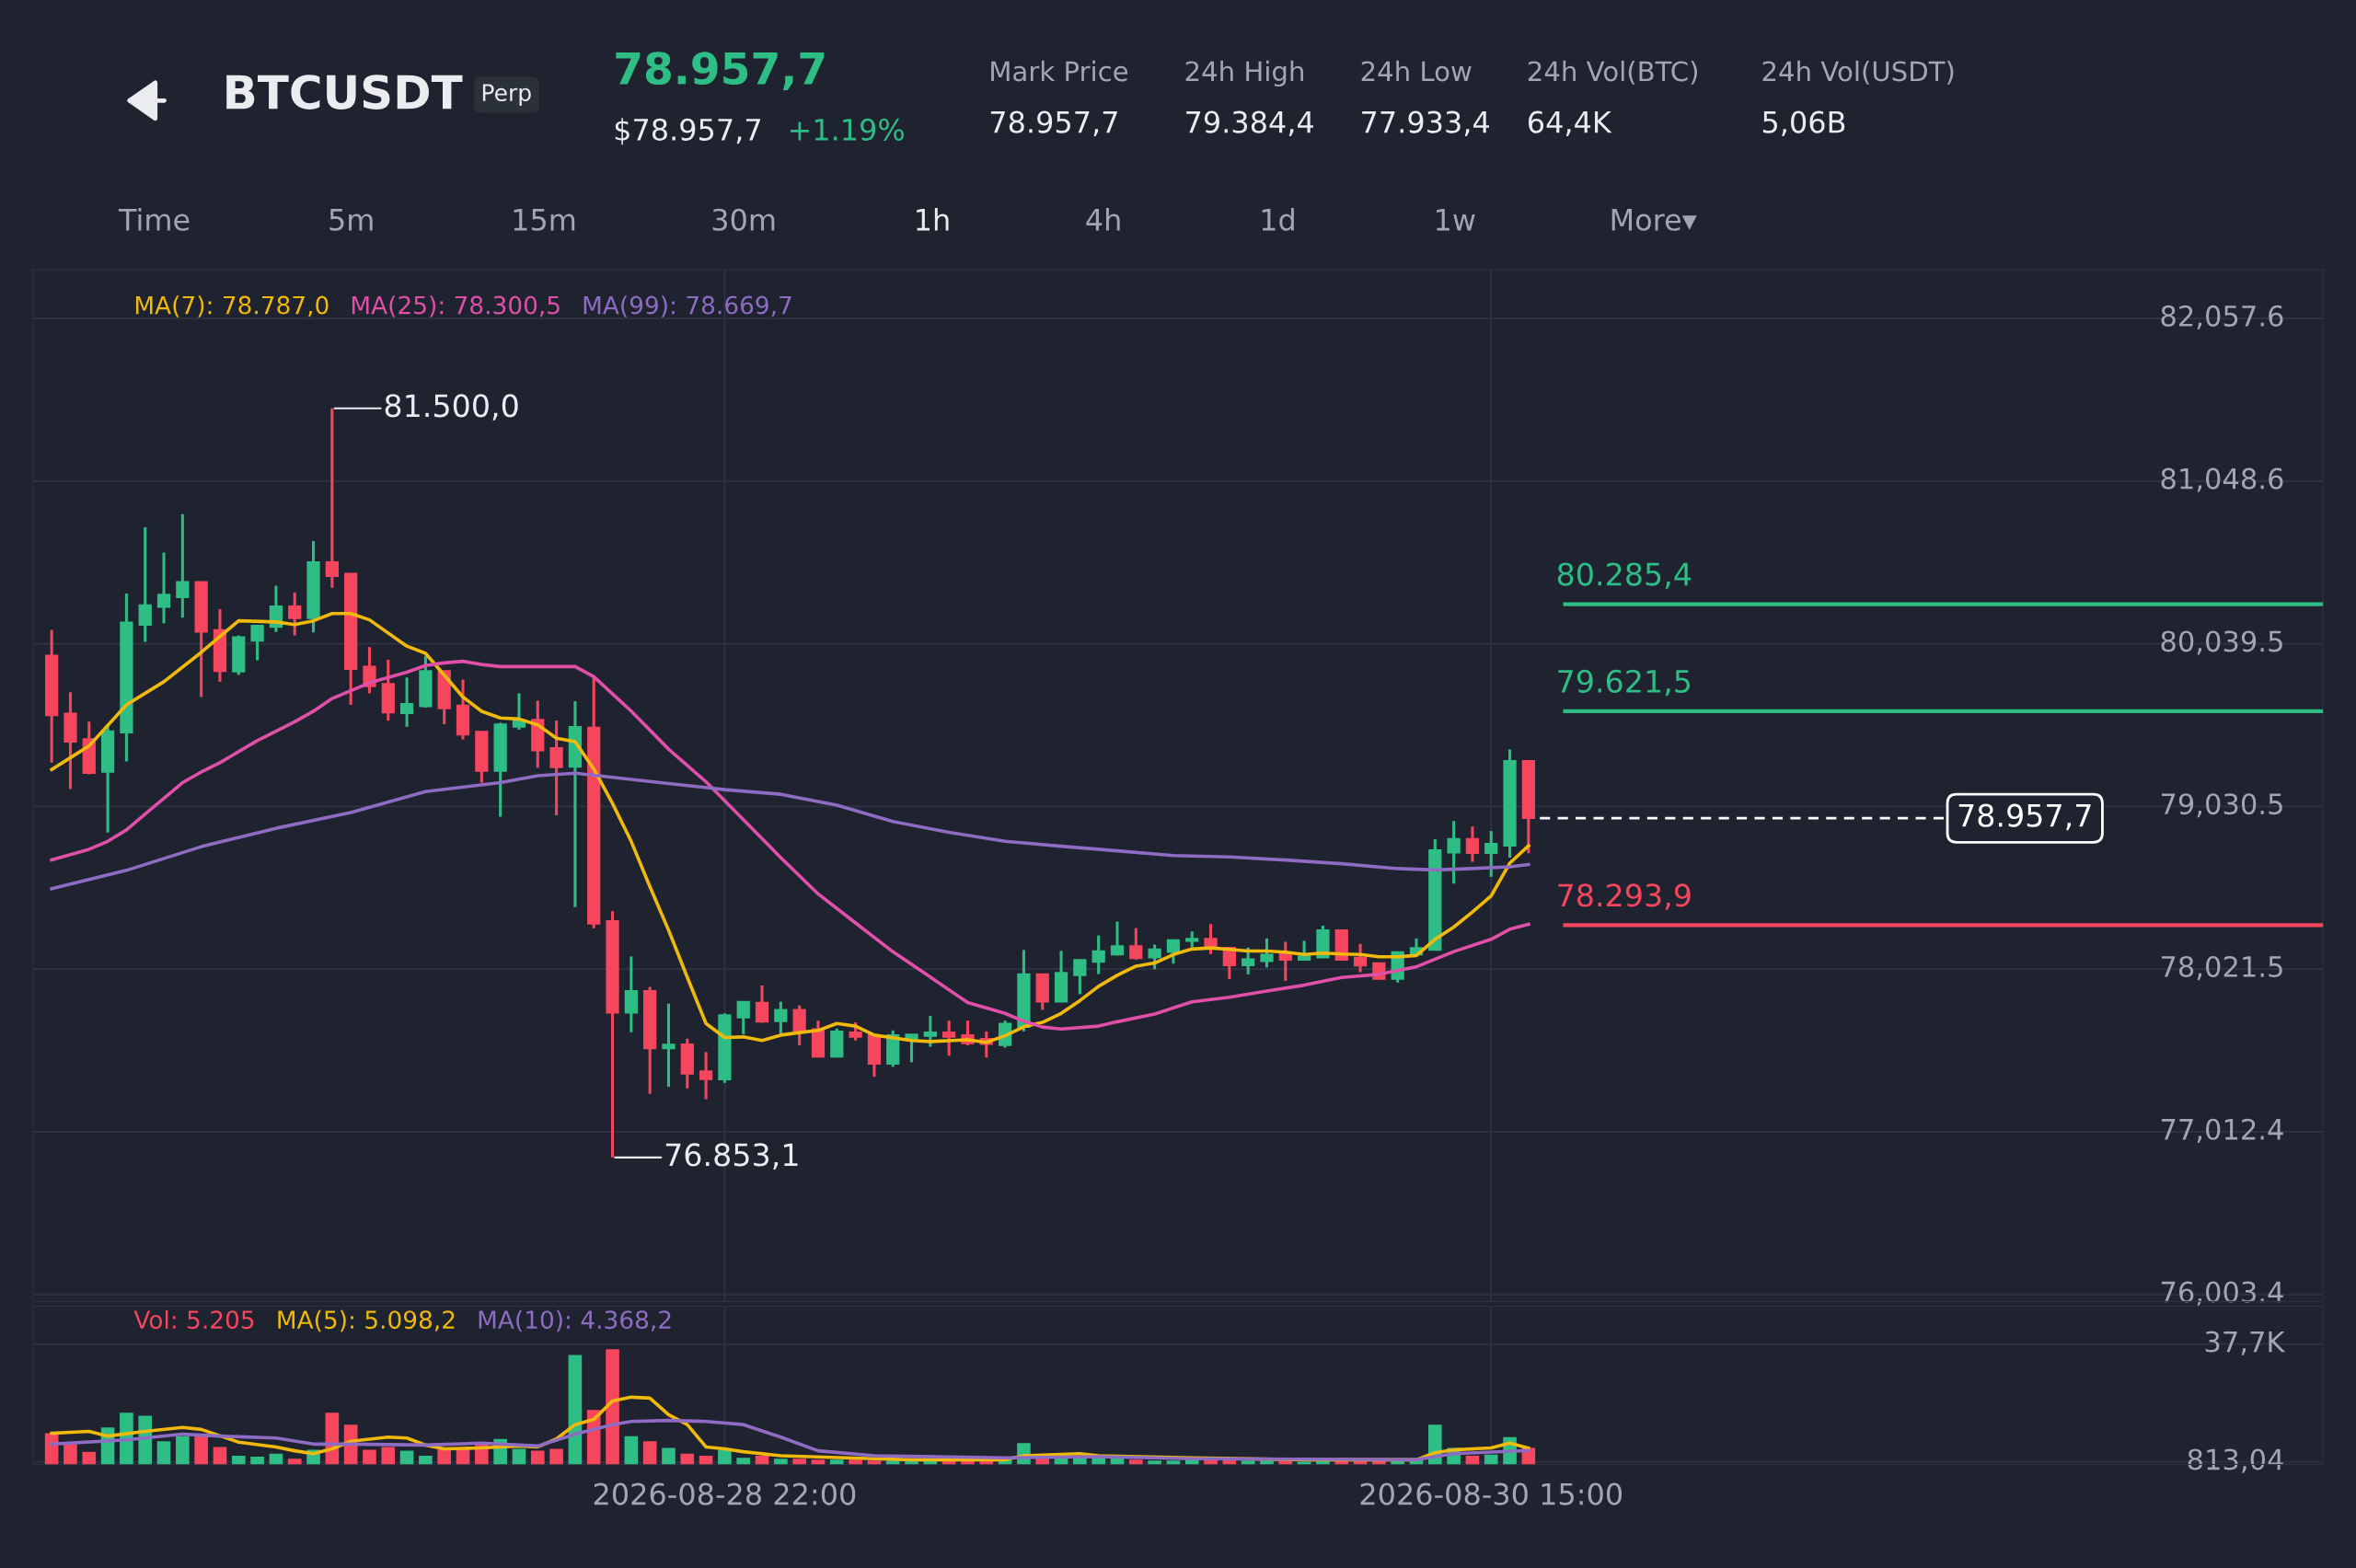 The image size is (2356, 1568). I want to click on text: 24h Low, so click(1416, 71).